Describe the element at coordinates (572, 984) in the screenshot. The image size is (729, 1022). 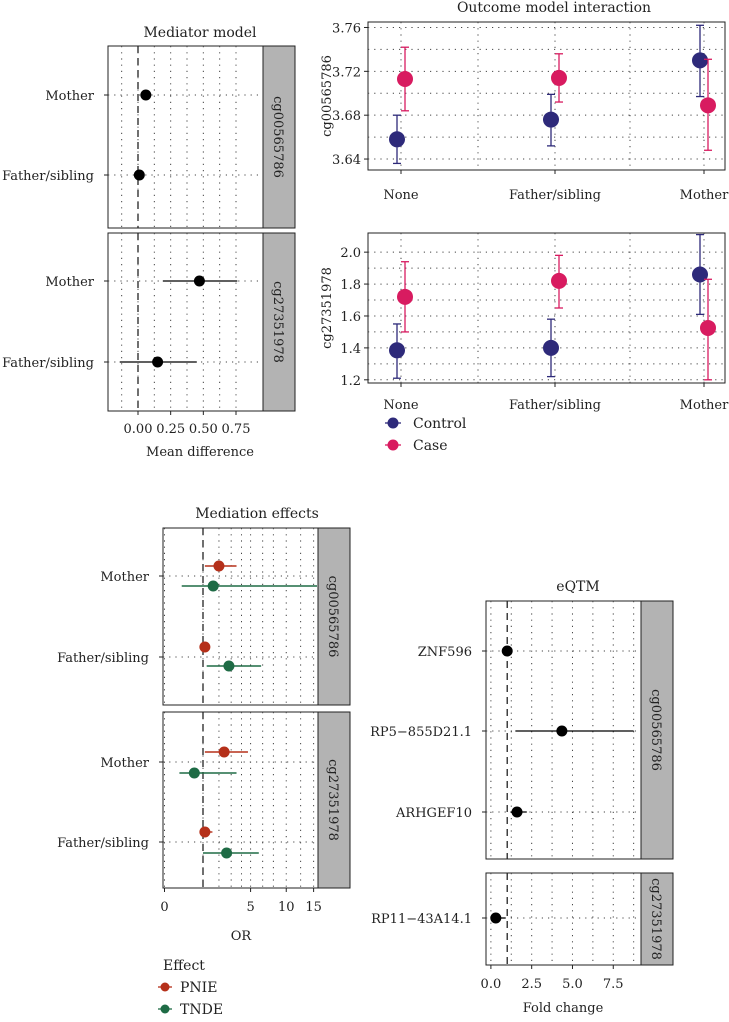
I see `eqtm-xtick-label: 5.0` at that location.